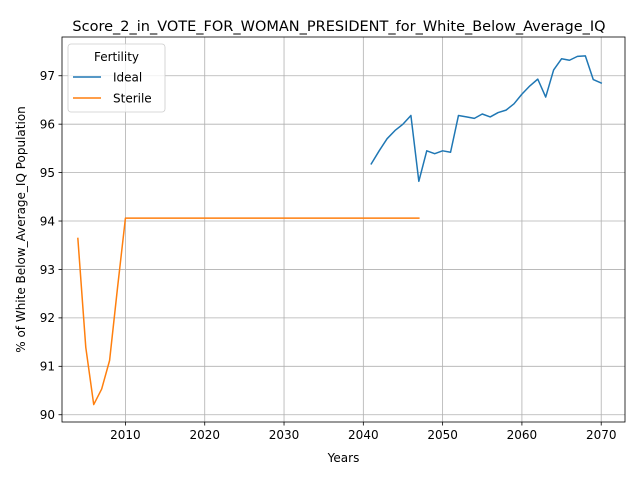 The height and width of the screenshot is (480, 640). I want to click on legend-frame, so click(116, 78).